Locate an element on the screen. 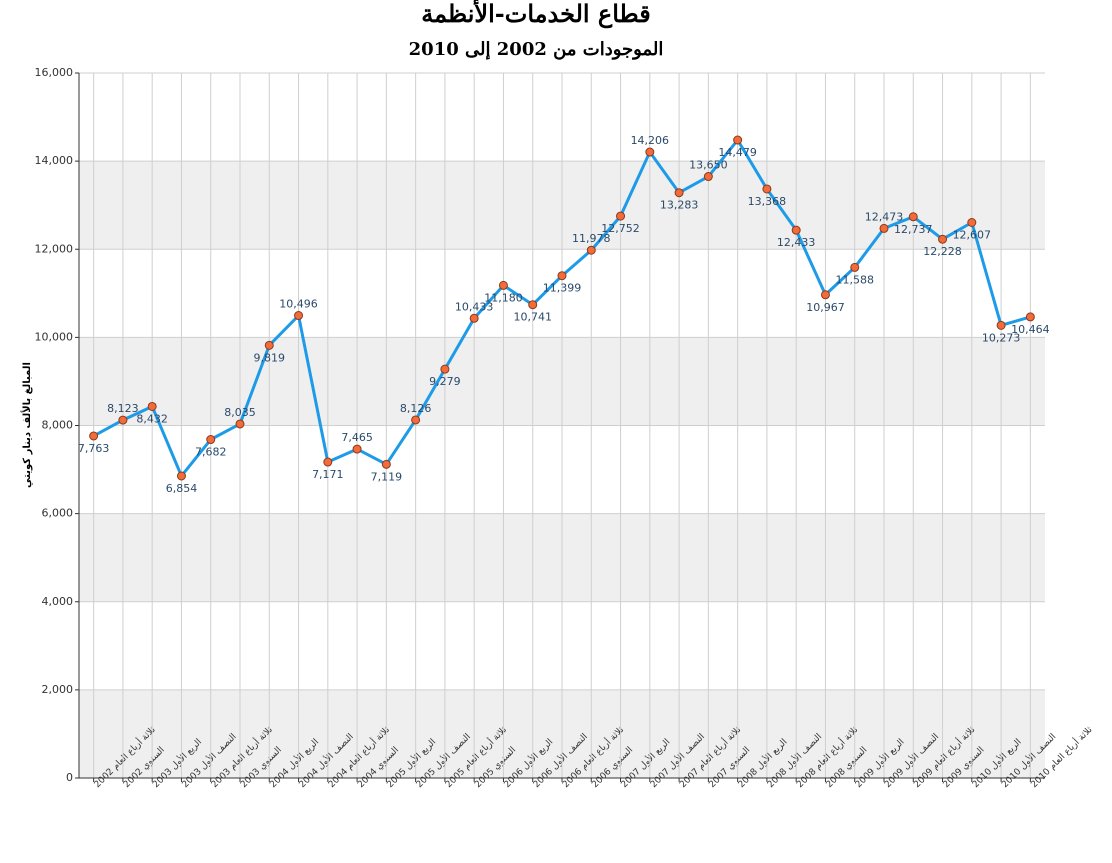  value-label: 8,126 is located at coordinates (416, 408).